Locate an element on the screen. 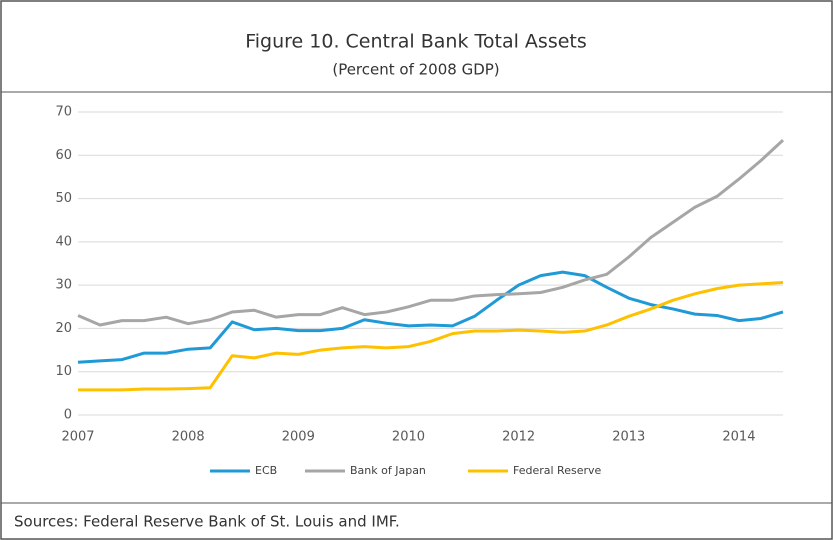 The image size is (833, 540). legend-label: Federal Reserve is located at coordinates (557, 470).